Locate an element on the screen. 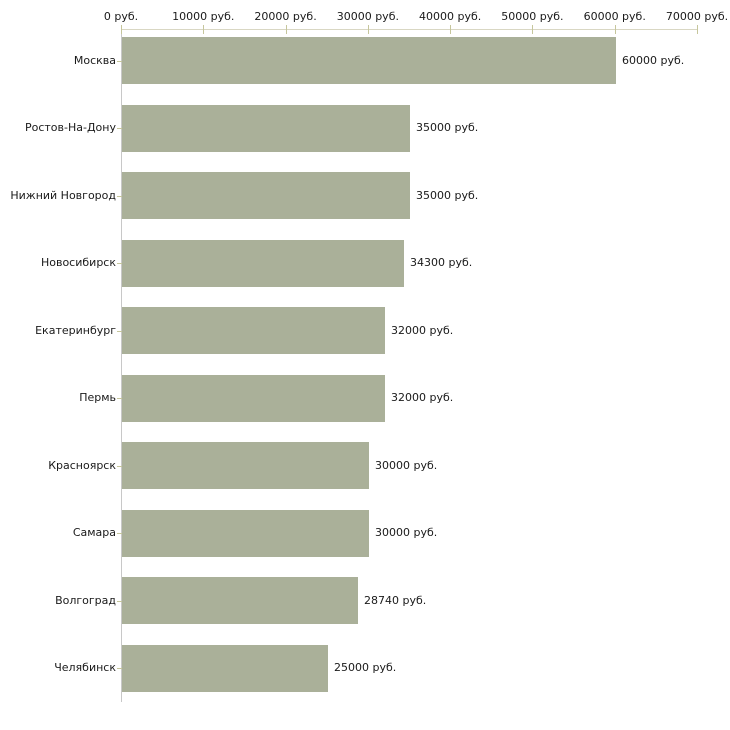  x-tick-label: 70000 руб. is located at coordinates (697, 16).